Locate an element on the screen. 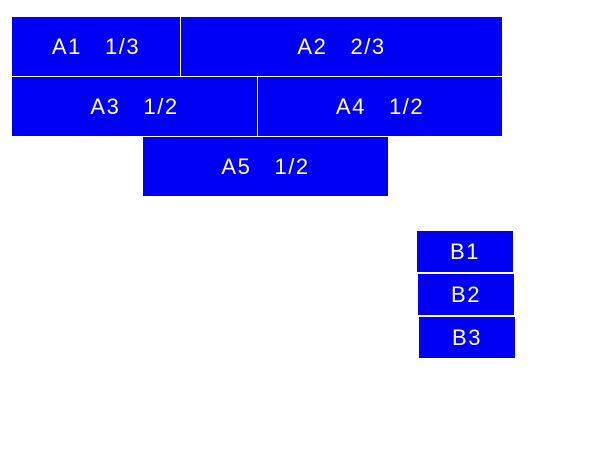  box-b3-label: B3 is located at coordinates (467, 337).